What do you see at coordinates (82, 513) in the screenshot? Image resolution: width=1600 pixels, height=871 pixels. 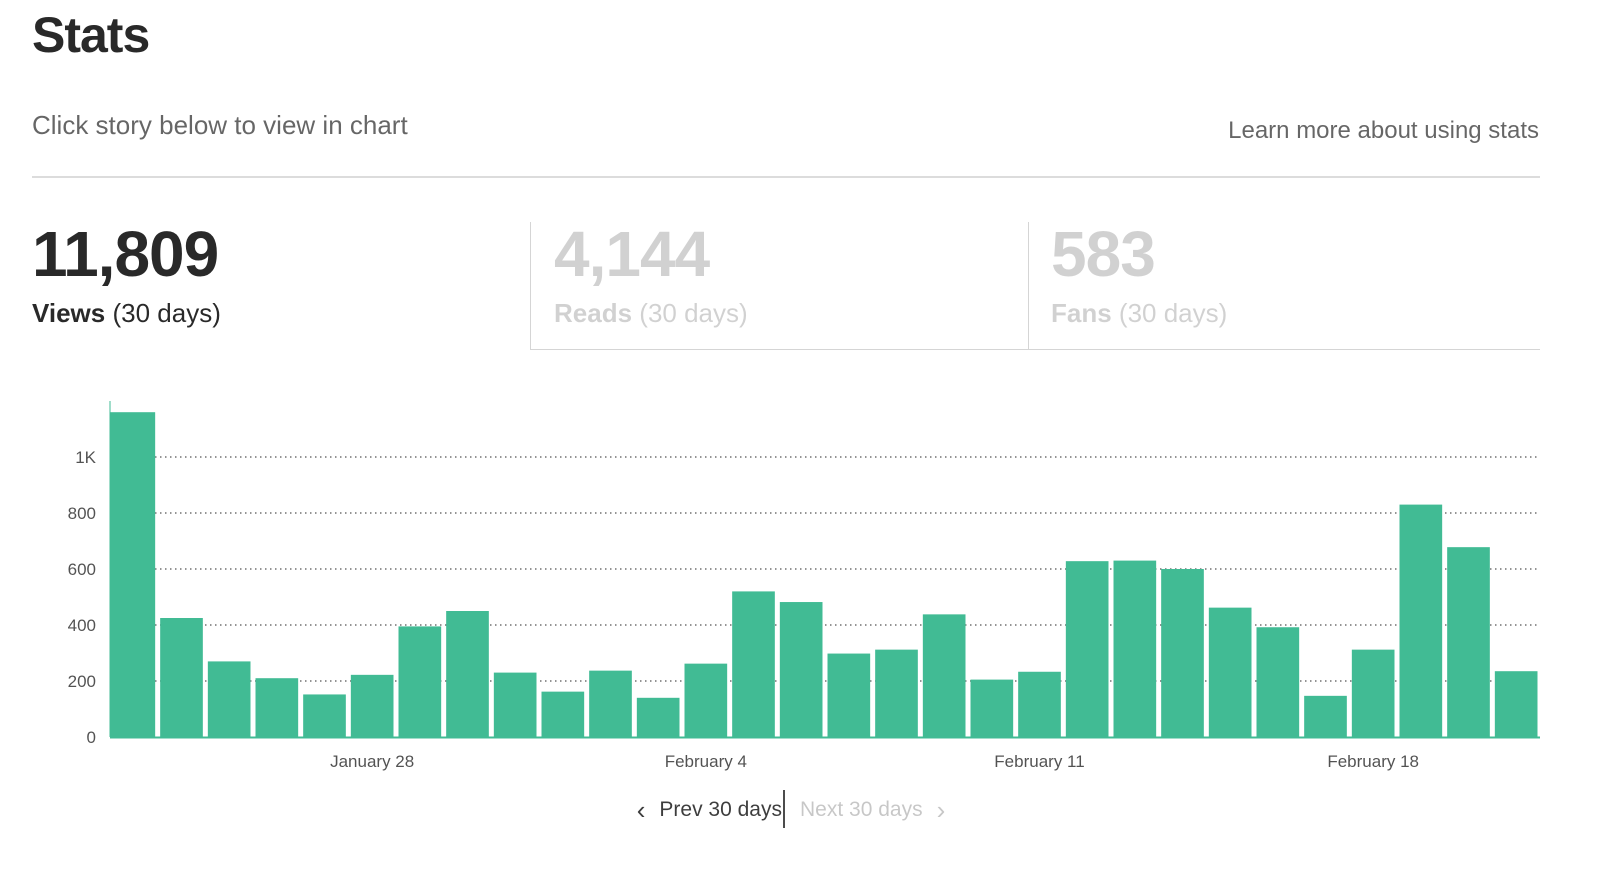 I see `y-tick-label: 800` at bounding box center [82, 513].